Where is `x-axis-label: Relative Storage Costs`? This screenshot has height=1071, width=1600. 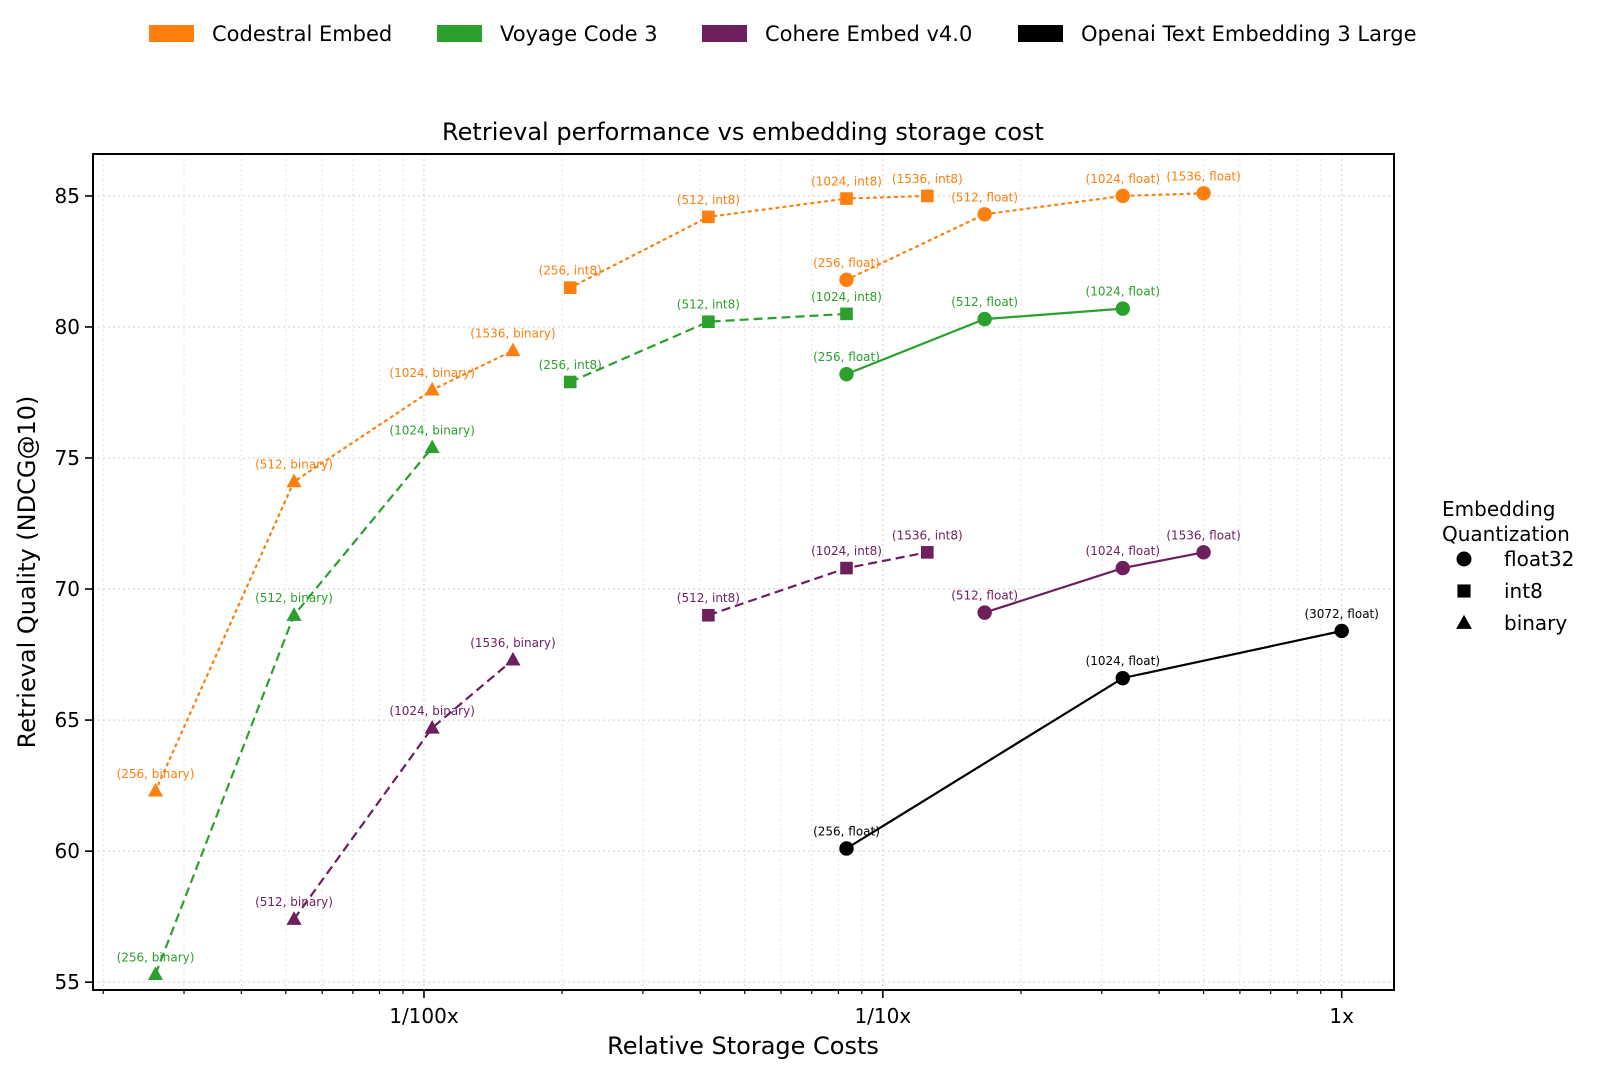 x-axis-label: Relative Storage Costs is located at coordinates (743, 1046).